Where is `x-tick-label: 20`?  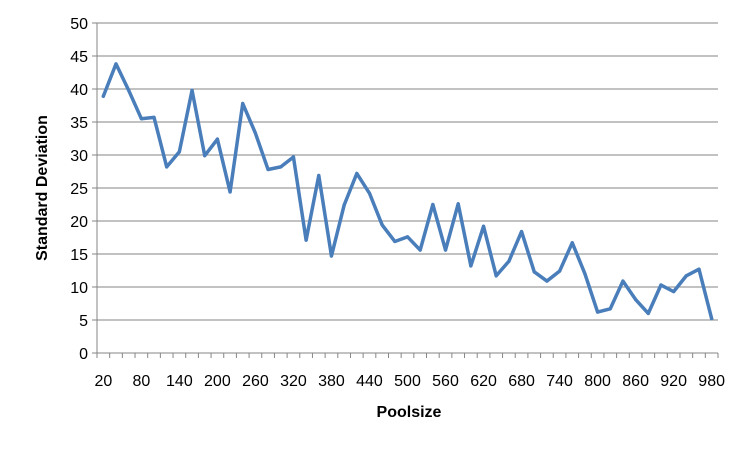
x-tick-label: 20 is located at coordinates (103, 381).